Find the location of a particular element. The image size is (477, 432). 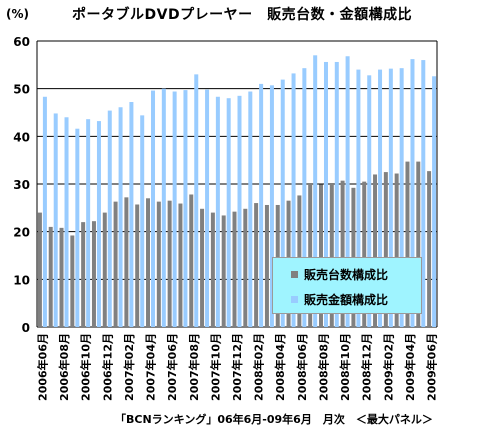

x-tick-label: 2006年12月 is located at coordinates (107, 367).